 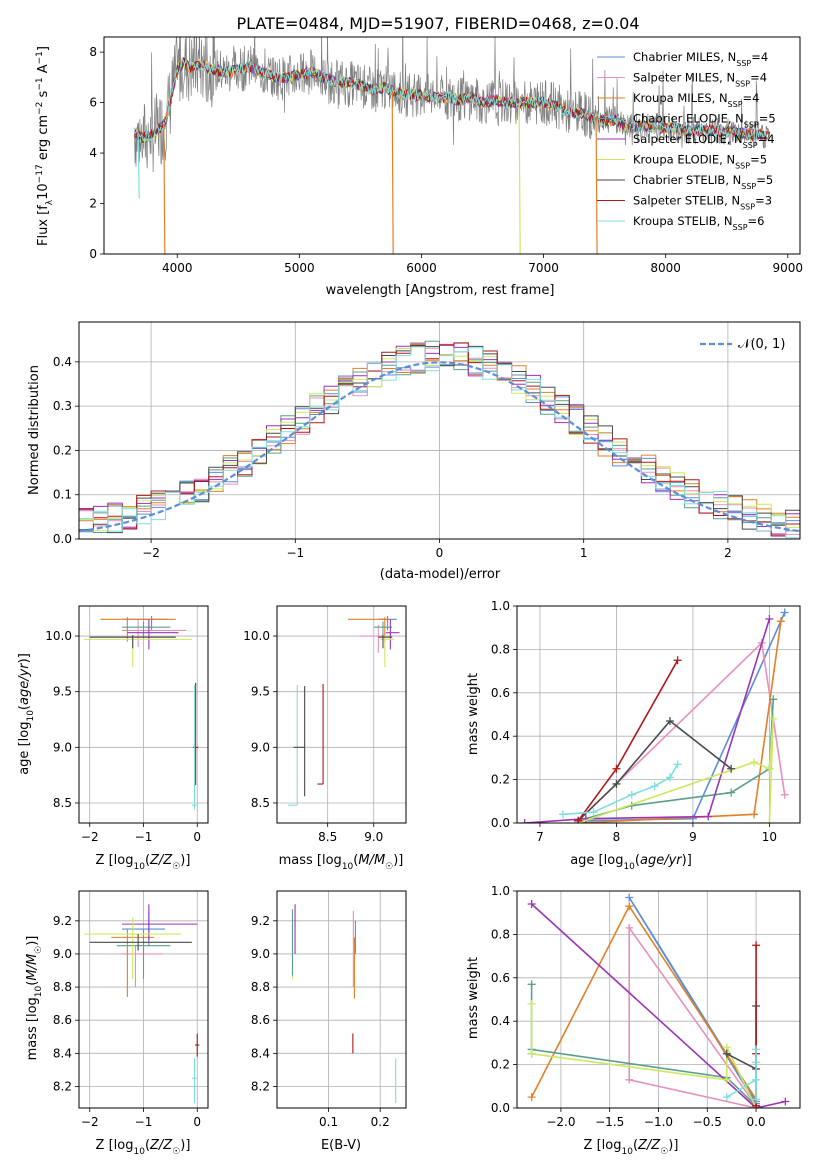 What do you see at coordinates (260, 921) in the screenshot?
I see `y-tick-label: 9.2` at bounding box center [260, 921].